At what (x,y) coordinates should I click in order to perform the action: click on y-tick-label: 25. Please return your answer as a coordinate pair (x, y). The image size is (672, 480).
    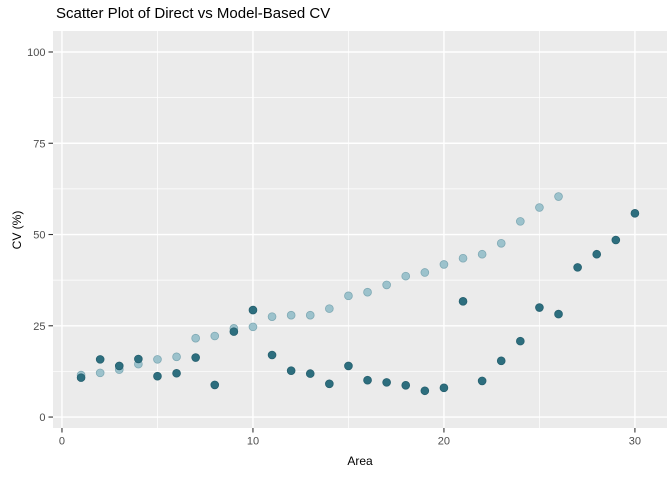
    Looking at the image, I should click on (39, 327).